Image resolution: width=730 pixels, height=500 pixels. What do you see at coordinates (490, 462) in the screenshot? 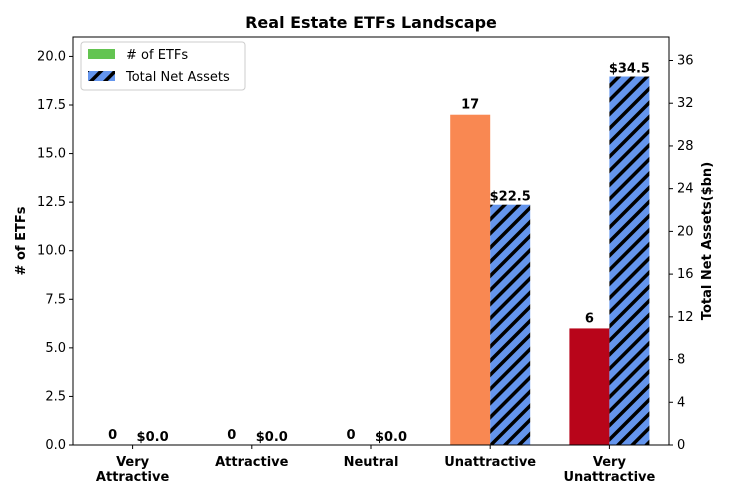
I see `x-tick-label-3: Unattractive` at bounding box center [490, 462].